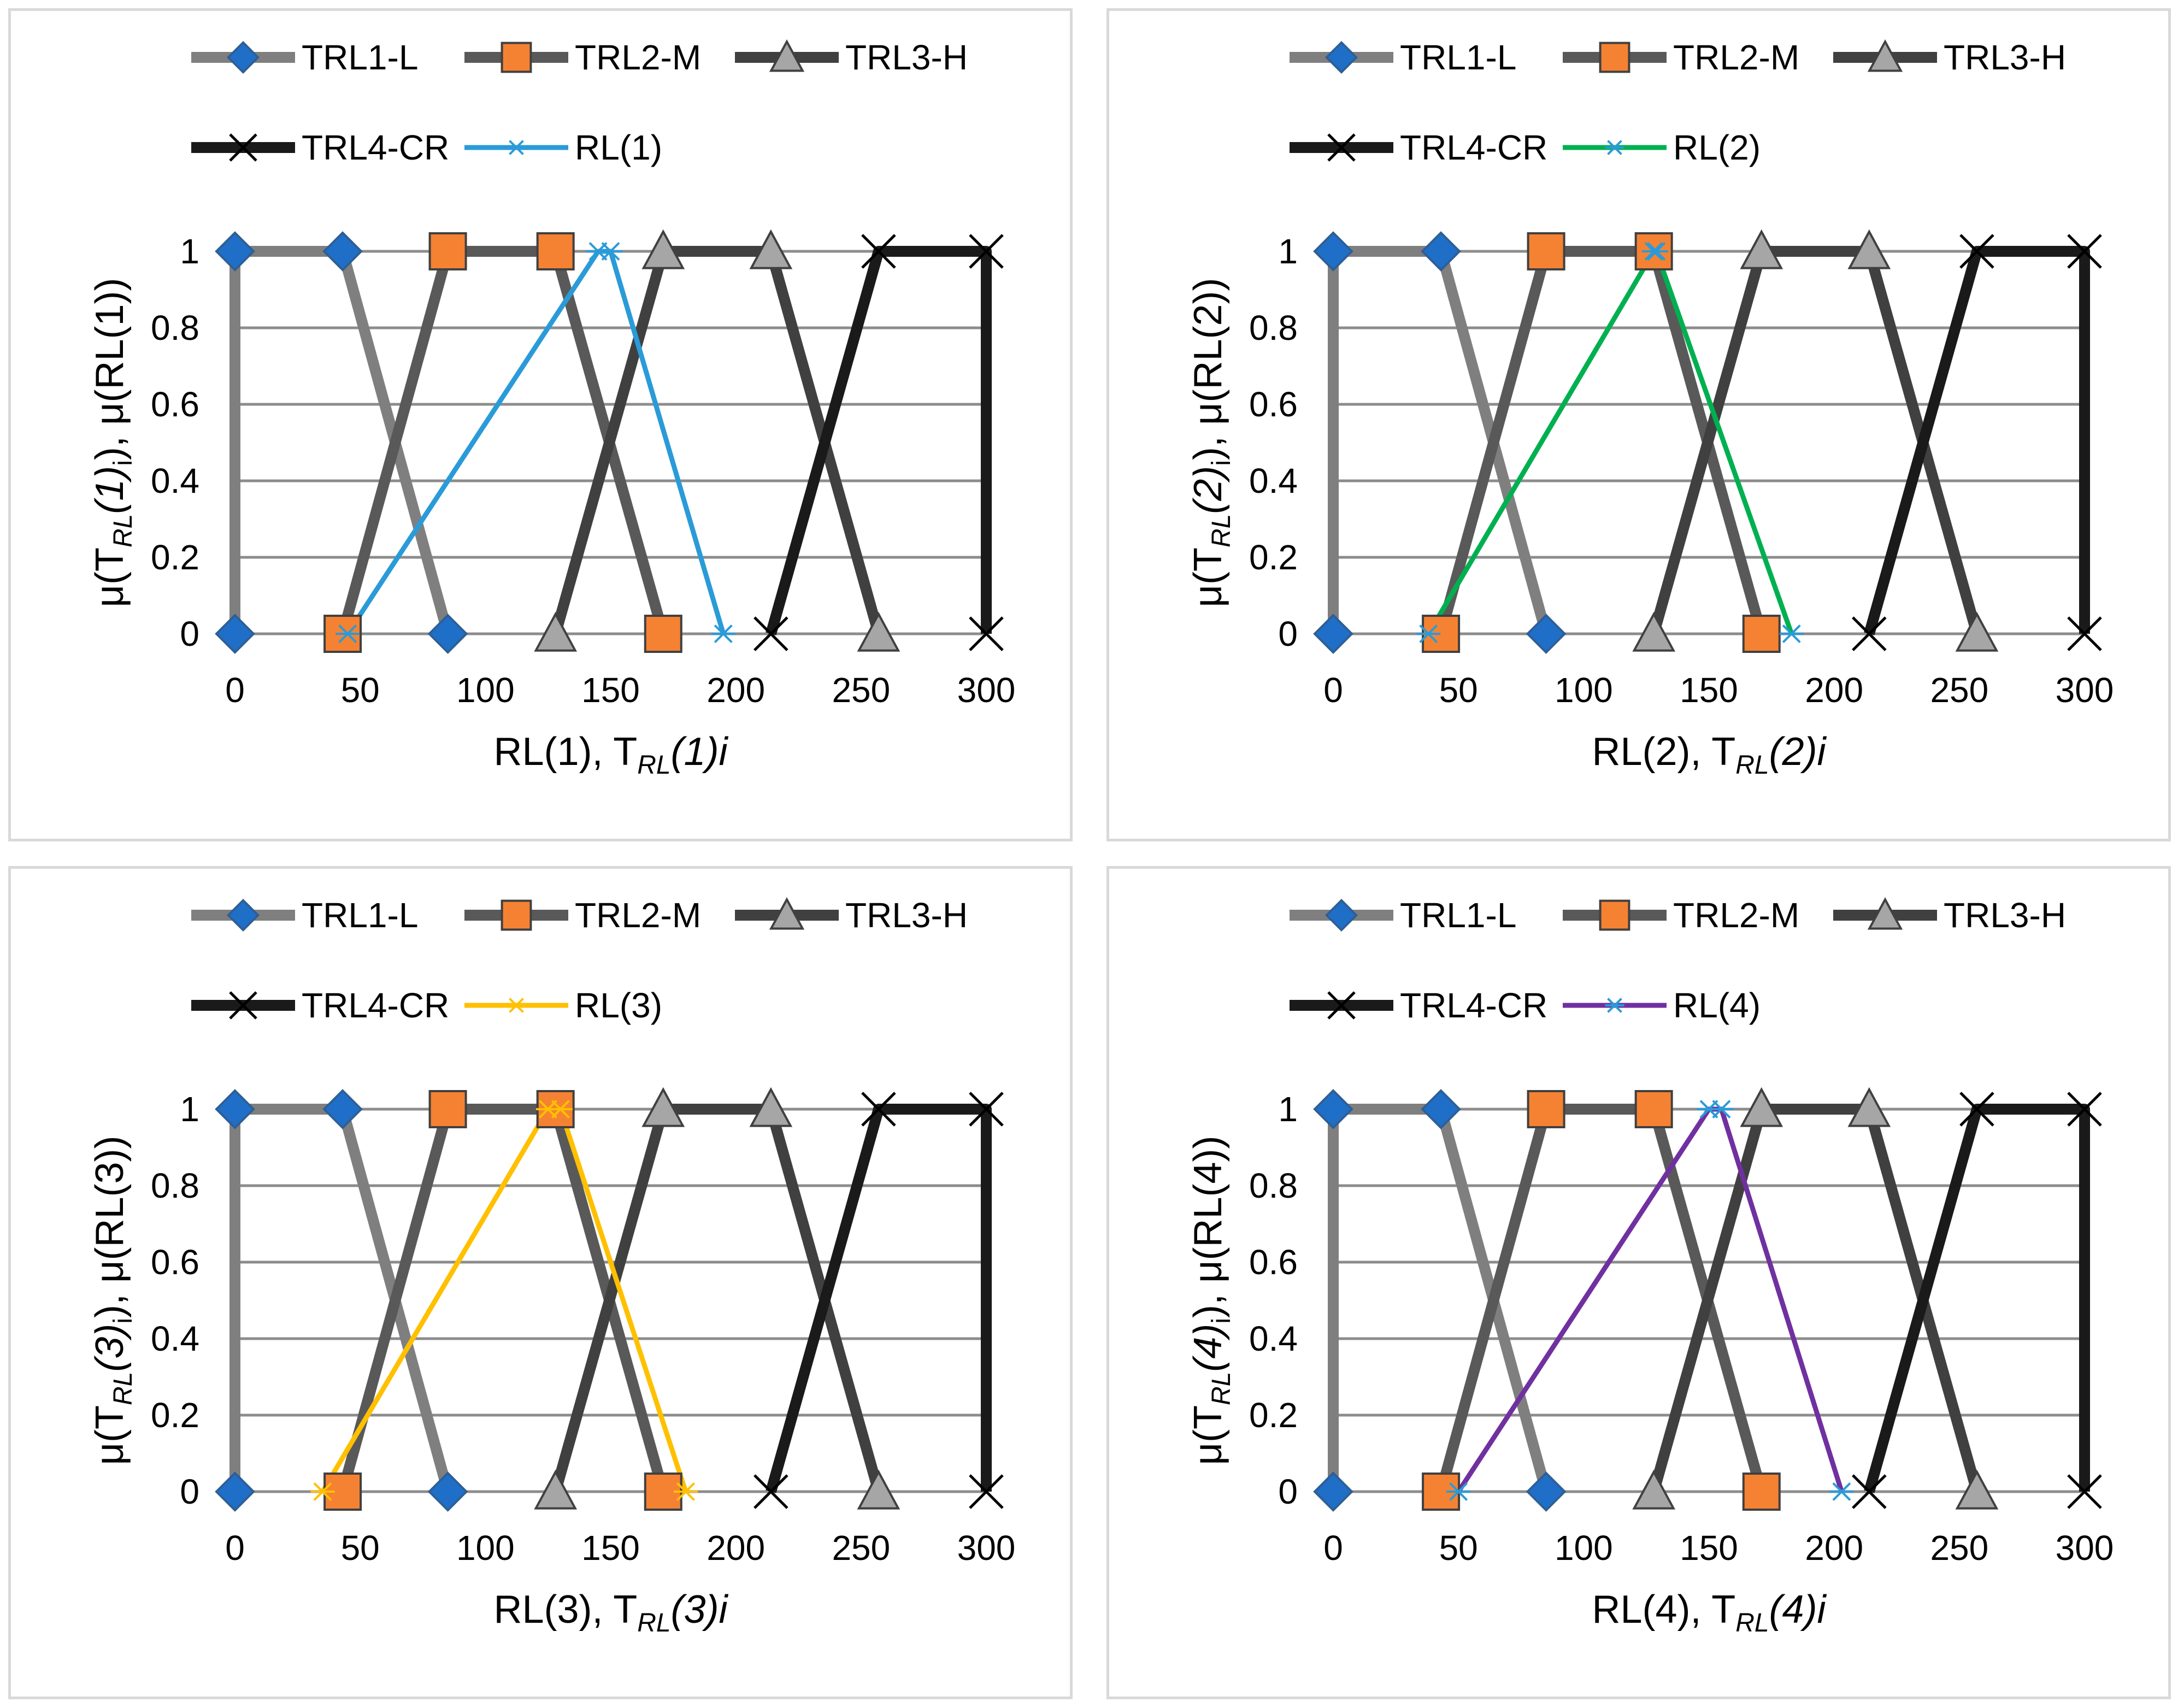 The width and height of the screenshot is (2178, 1708). Describe the element at coordinates (2005, 915) in the screenshot. I see `legend-label: TRL3-H` at that location.